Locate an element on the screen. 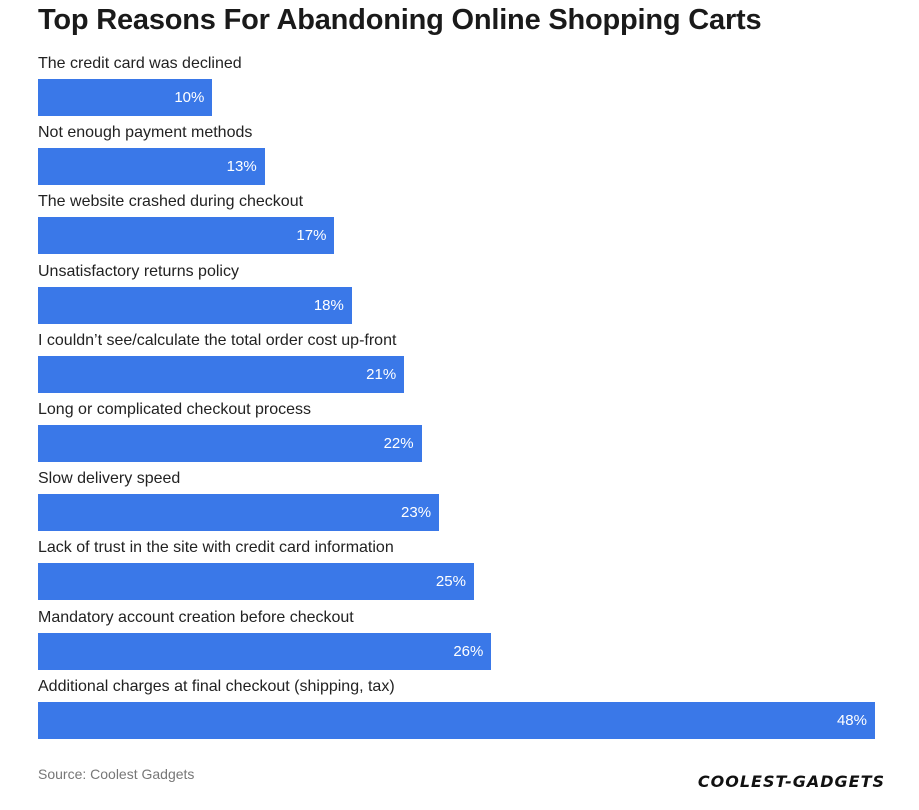  bar-value-label: 26% is located at coordinates (468, 651).